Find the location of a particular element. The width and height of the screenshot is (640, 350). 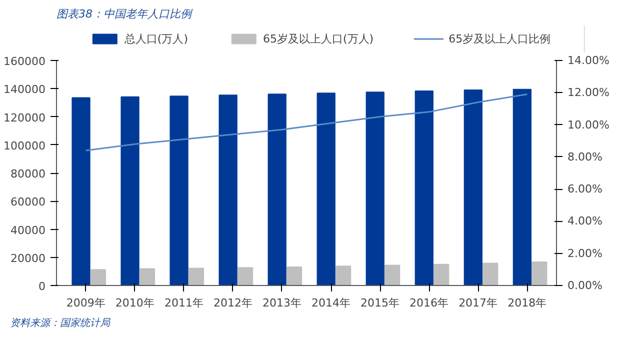

y-tick-label: 100000 is located at coordinates (25, 145).